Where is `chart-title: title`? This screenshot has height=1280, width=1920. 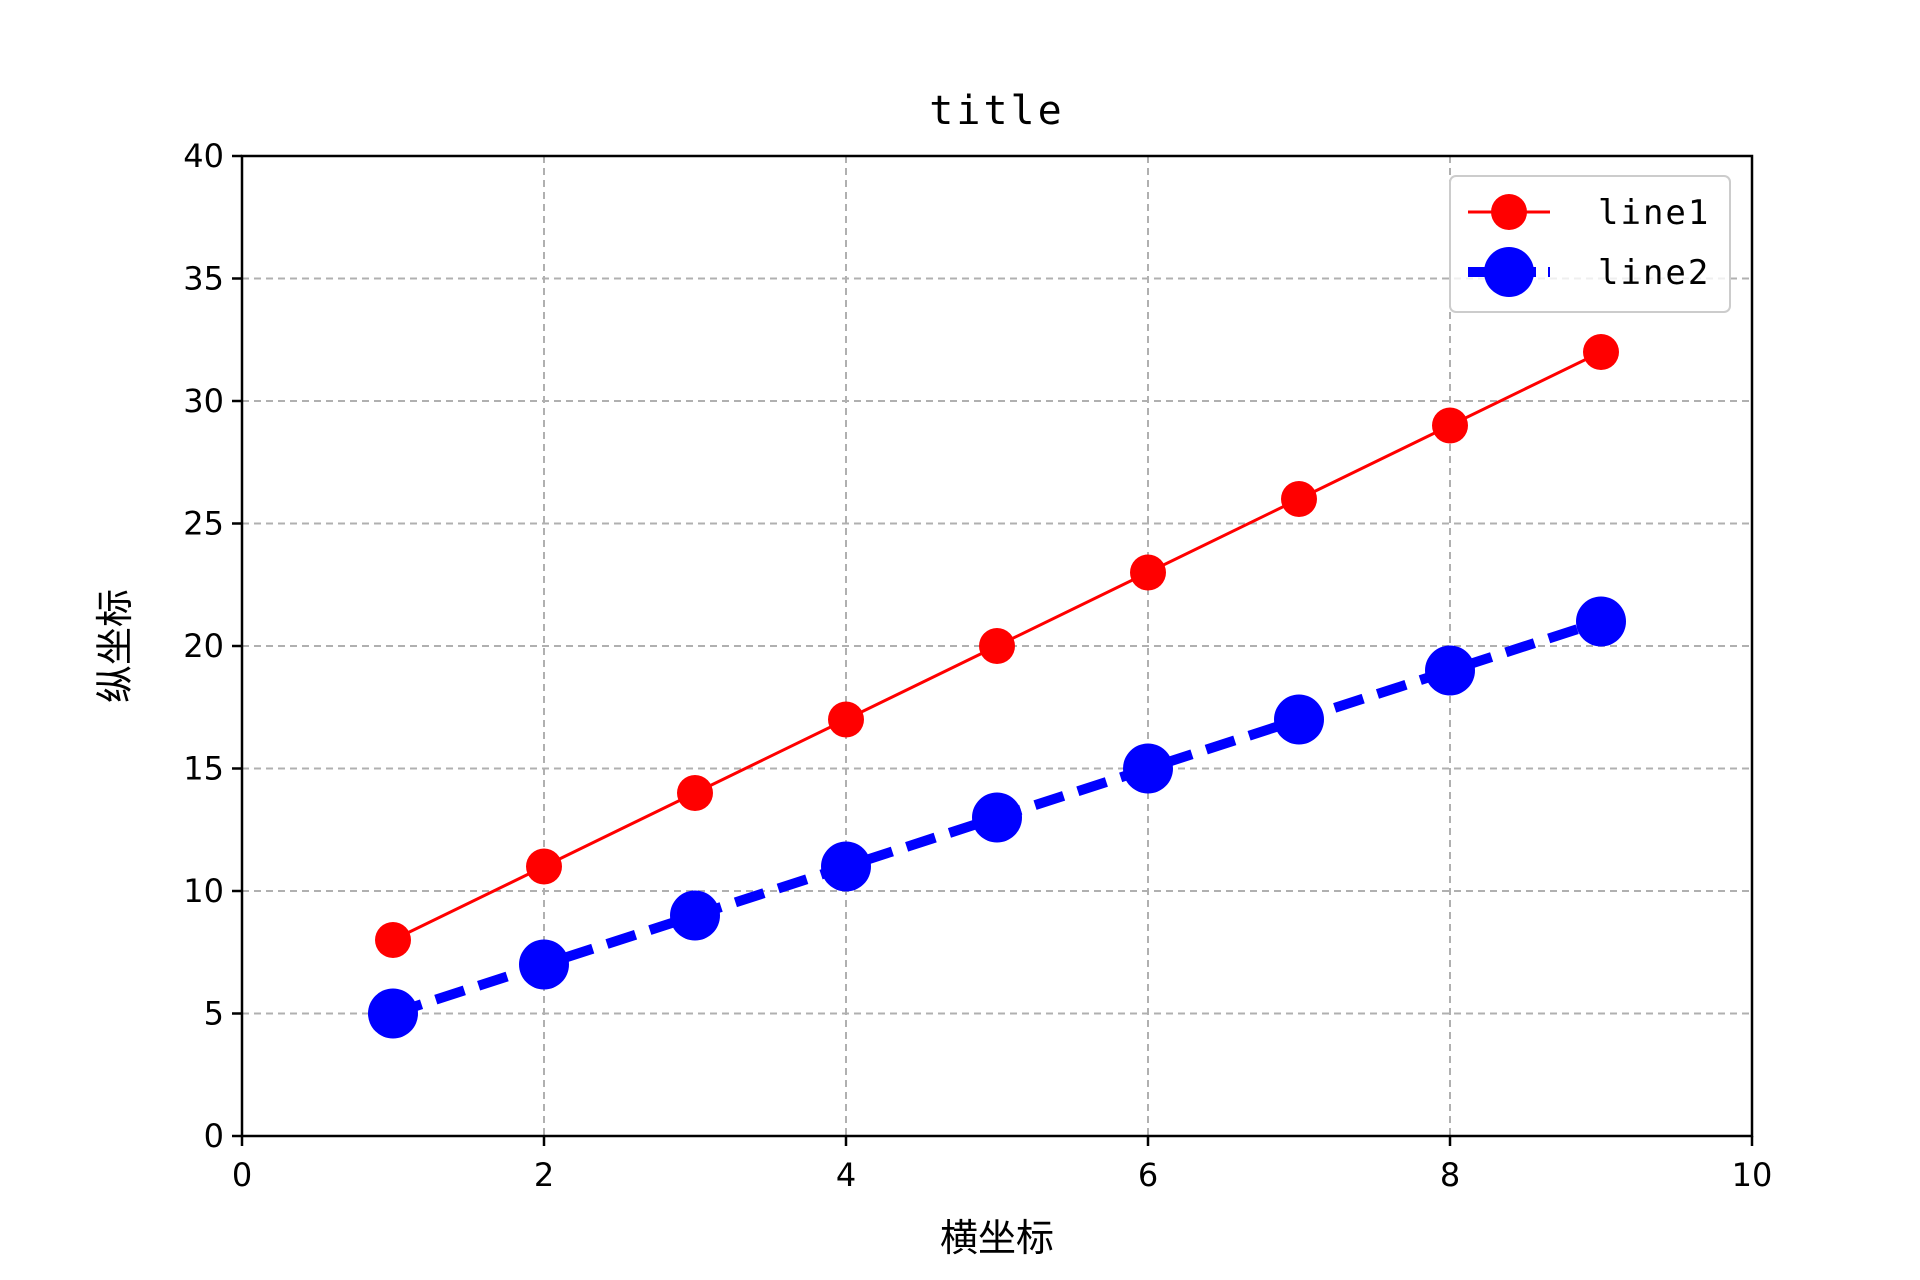
chart-title: title is located at coordinates (996, 111).